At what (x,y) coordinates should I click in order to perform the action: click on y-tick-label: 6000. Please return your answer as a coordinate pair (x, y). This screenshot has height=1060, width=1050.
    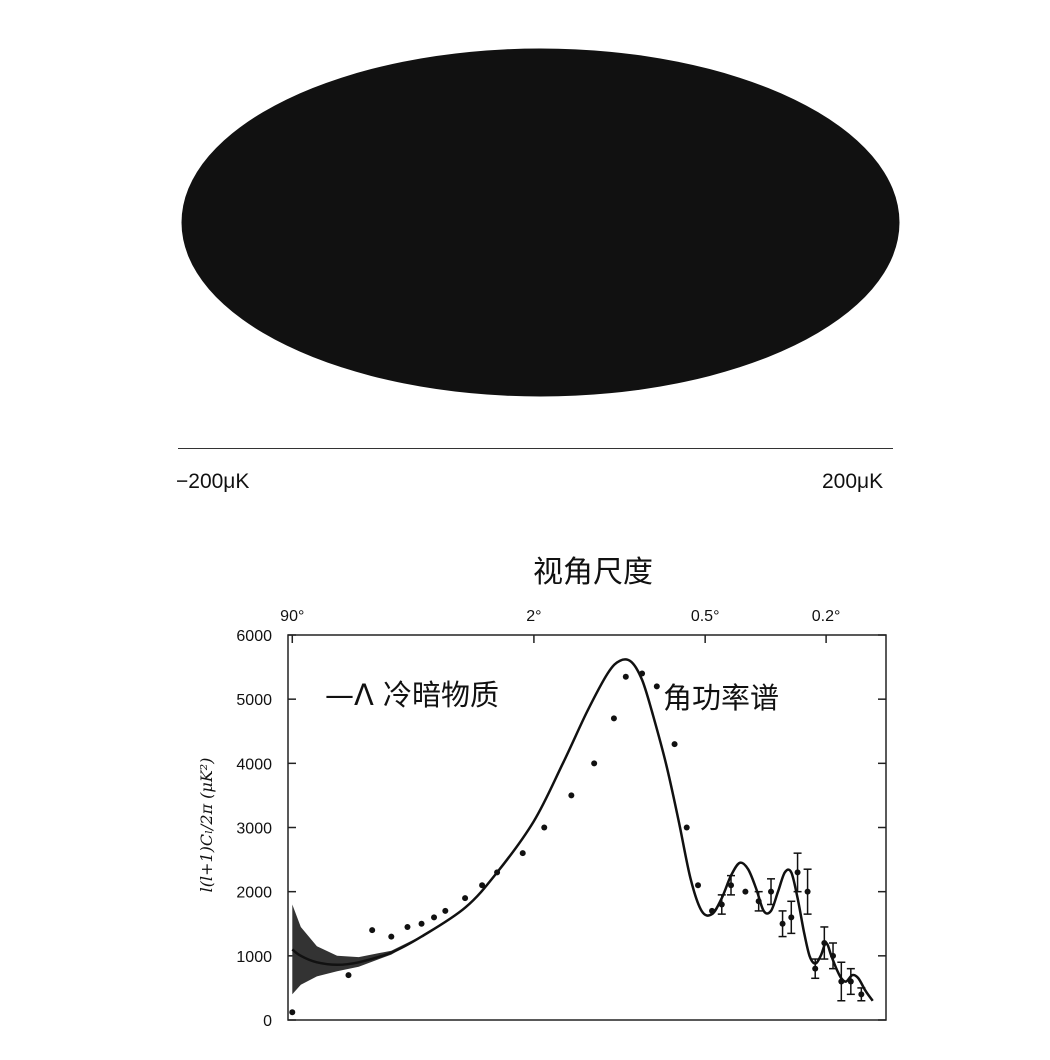
    Looking at the image, I should click on (254, 636).